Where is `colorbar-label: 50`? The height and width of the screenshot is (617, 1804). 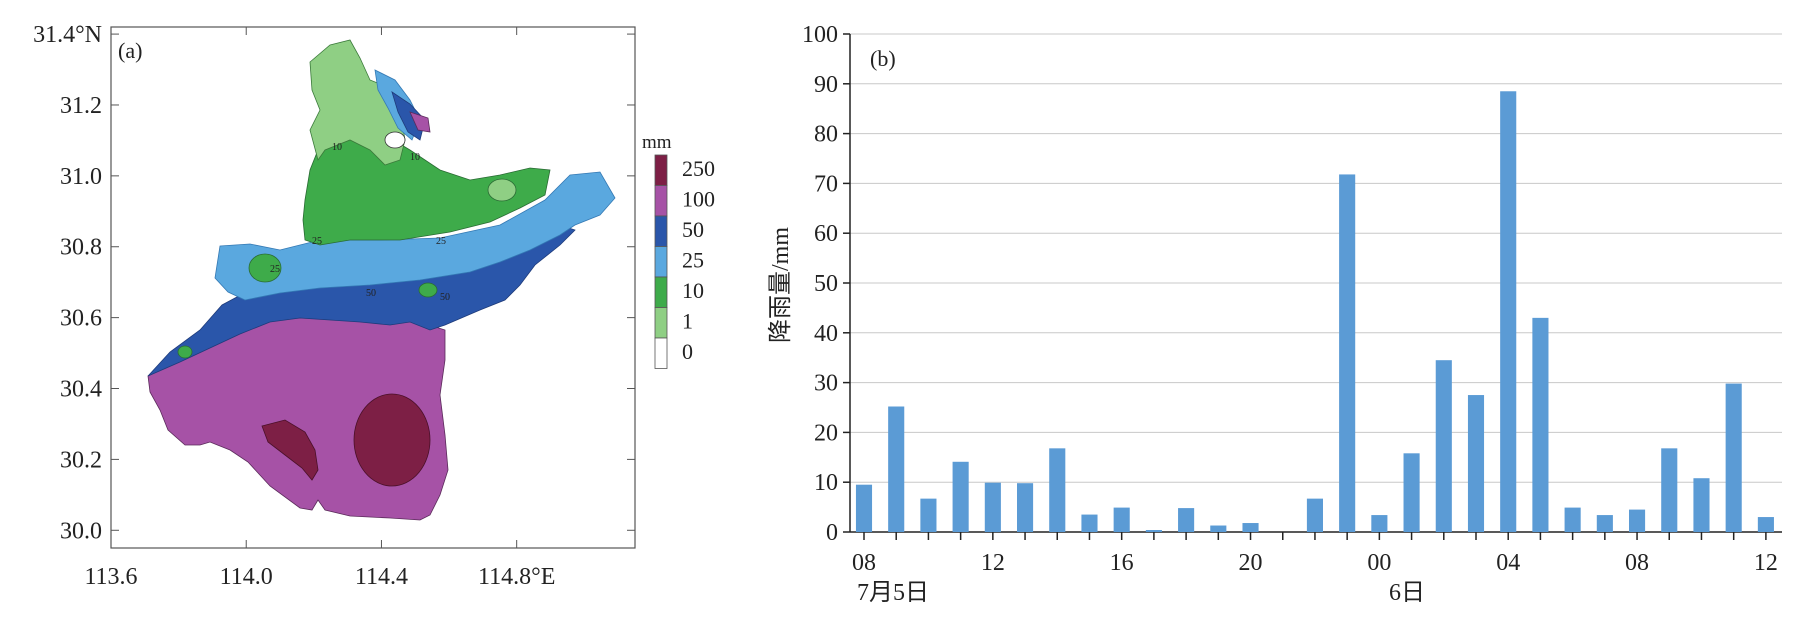 colorbar-label: 50 is located at coordinates (693, 229).